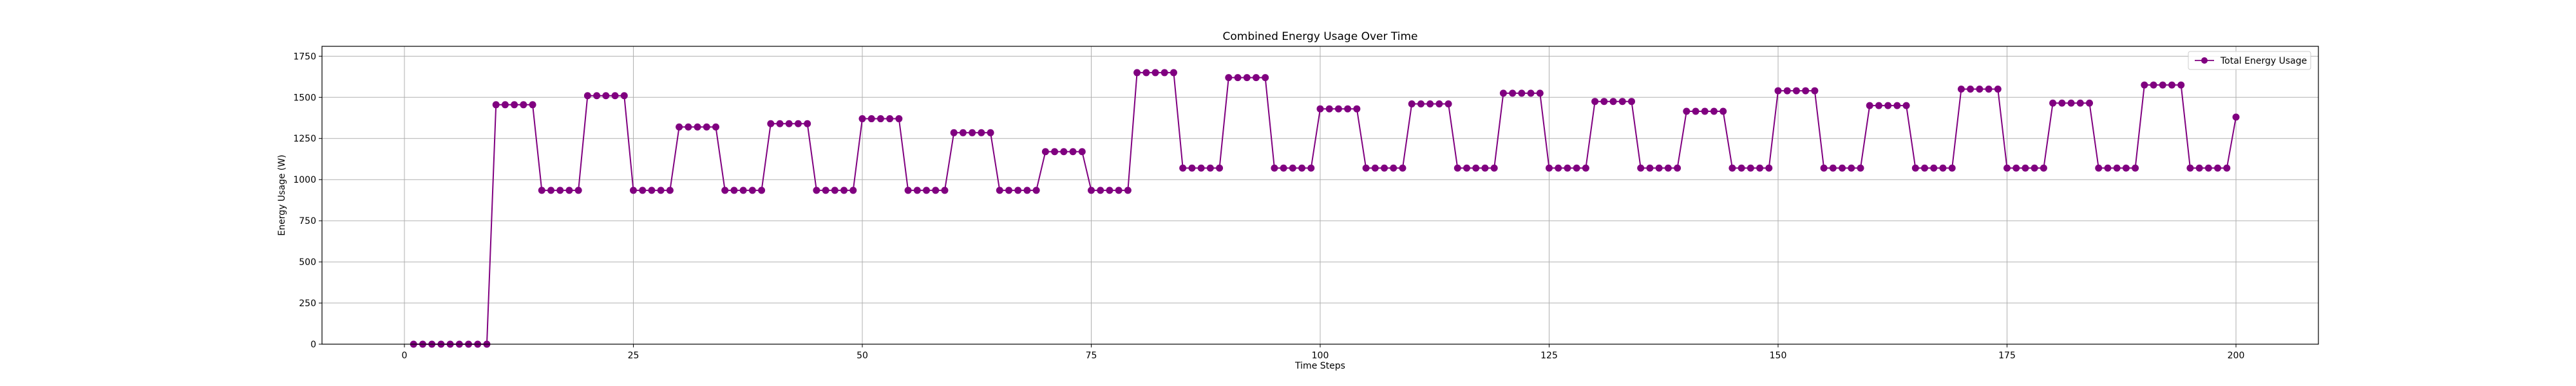 The image size is (2576, 386). Describe the element at coordinates (1319, 366) in the screenshot. I see `x-axis-label: Time Steps` at that location.